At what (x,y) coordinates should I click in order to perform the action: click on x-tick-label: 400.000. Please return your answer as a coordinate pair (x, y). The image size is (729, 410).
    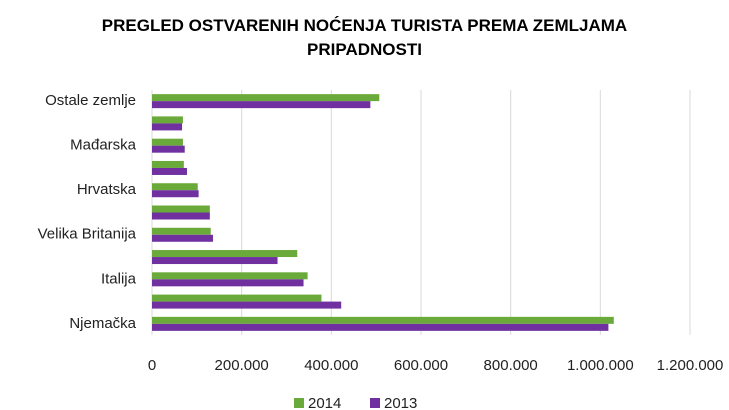
    Looking at the image, I should click on (331, 365).